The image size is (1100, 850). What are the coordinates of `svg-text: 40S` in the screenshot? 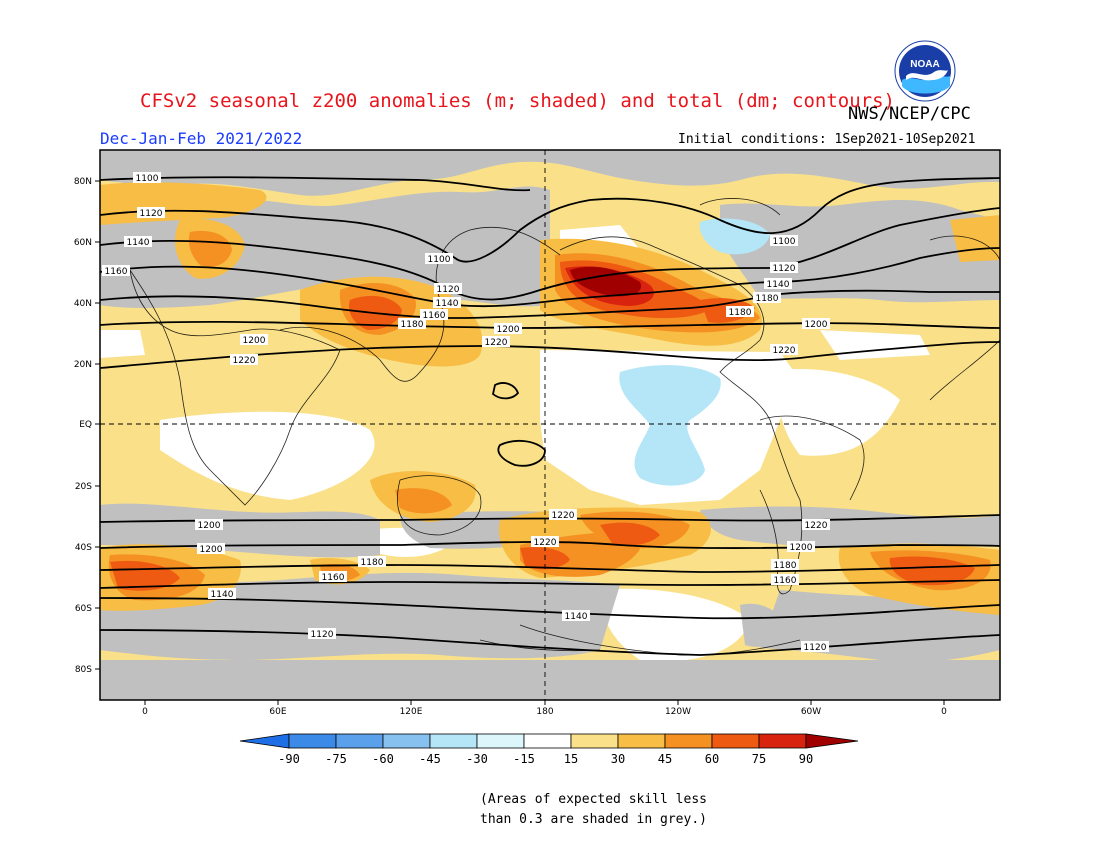 It's located at (83, 548).